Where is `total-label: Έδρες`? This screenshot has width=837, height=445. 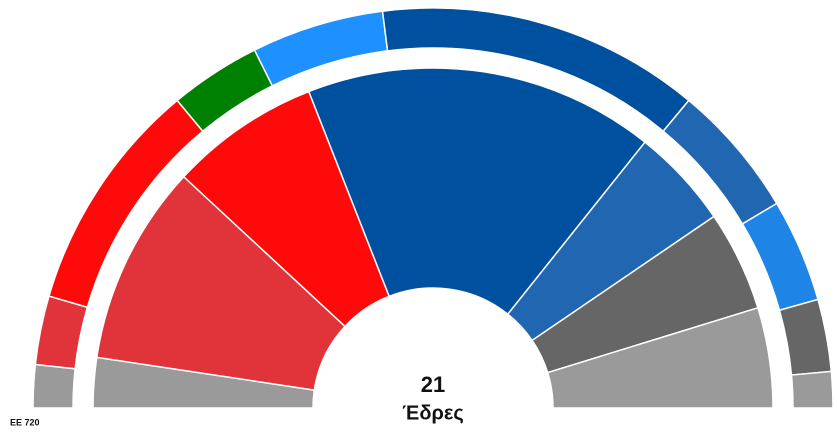 total-label: Έδρες is located at coordinates (432, 413).